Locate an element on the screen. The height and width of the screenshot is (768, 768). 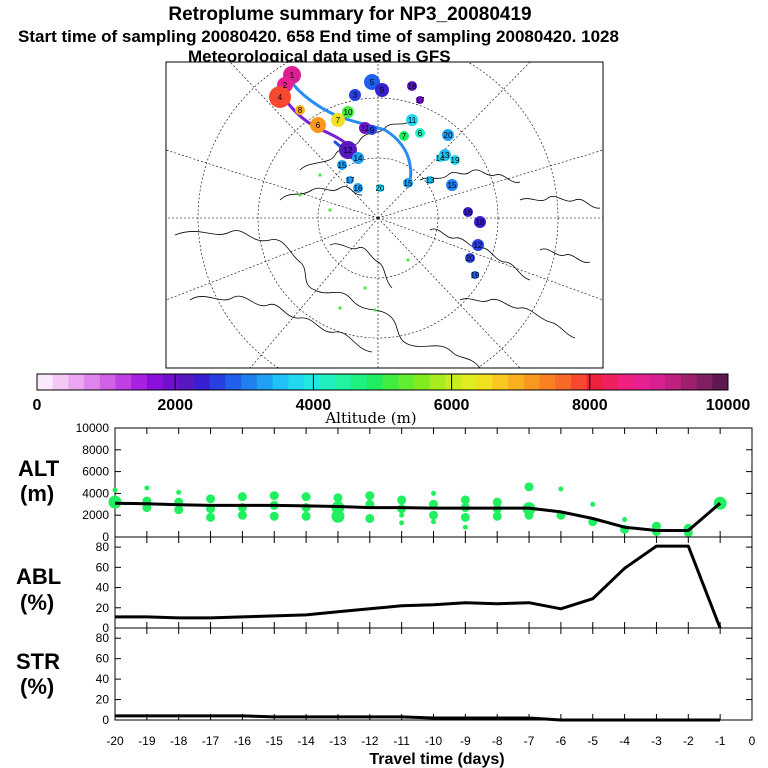
colorbar-tick-label: 8000 is located at coordinates (590, 405).